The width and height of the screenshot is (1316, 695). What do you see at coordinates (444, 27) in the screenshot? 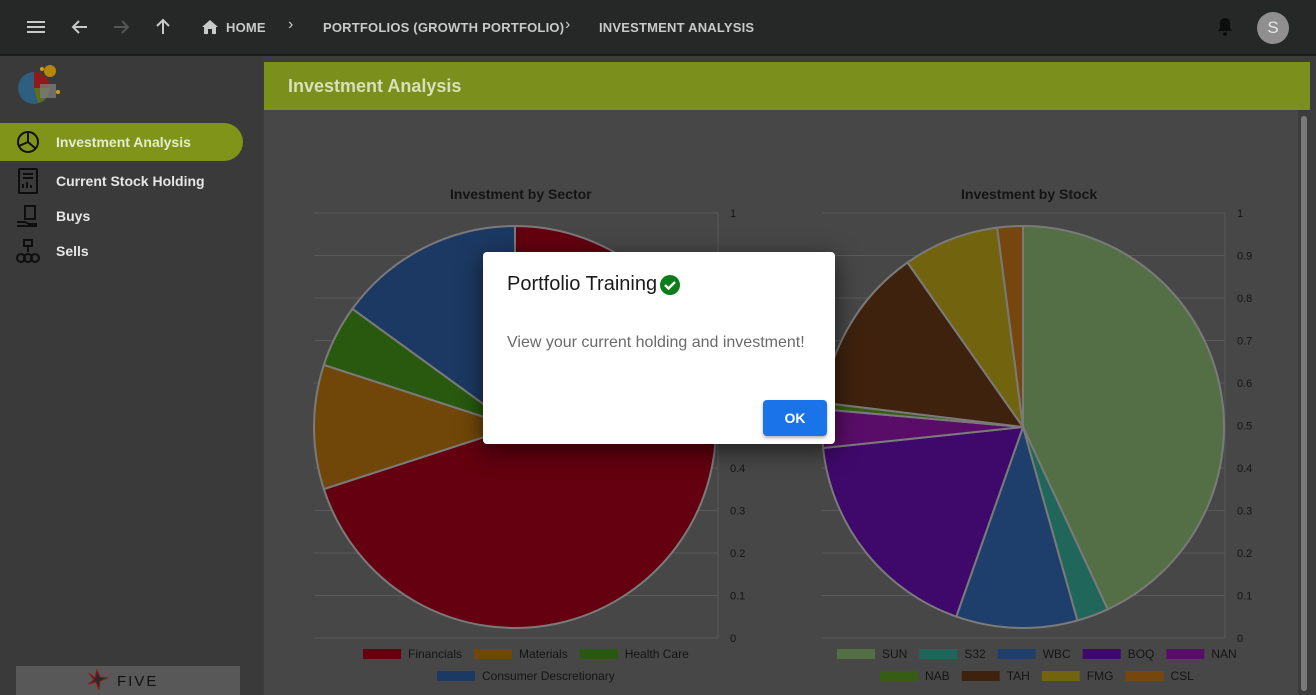
I see `breadcrumb-portfolios: PORTFOLIOS (GROWTH PORTFOLIO)` at bounding box center [444, 27].